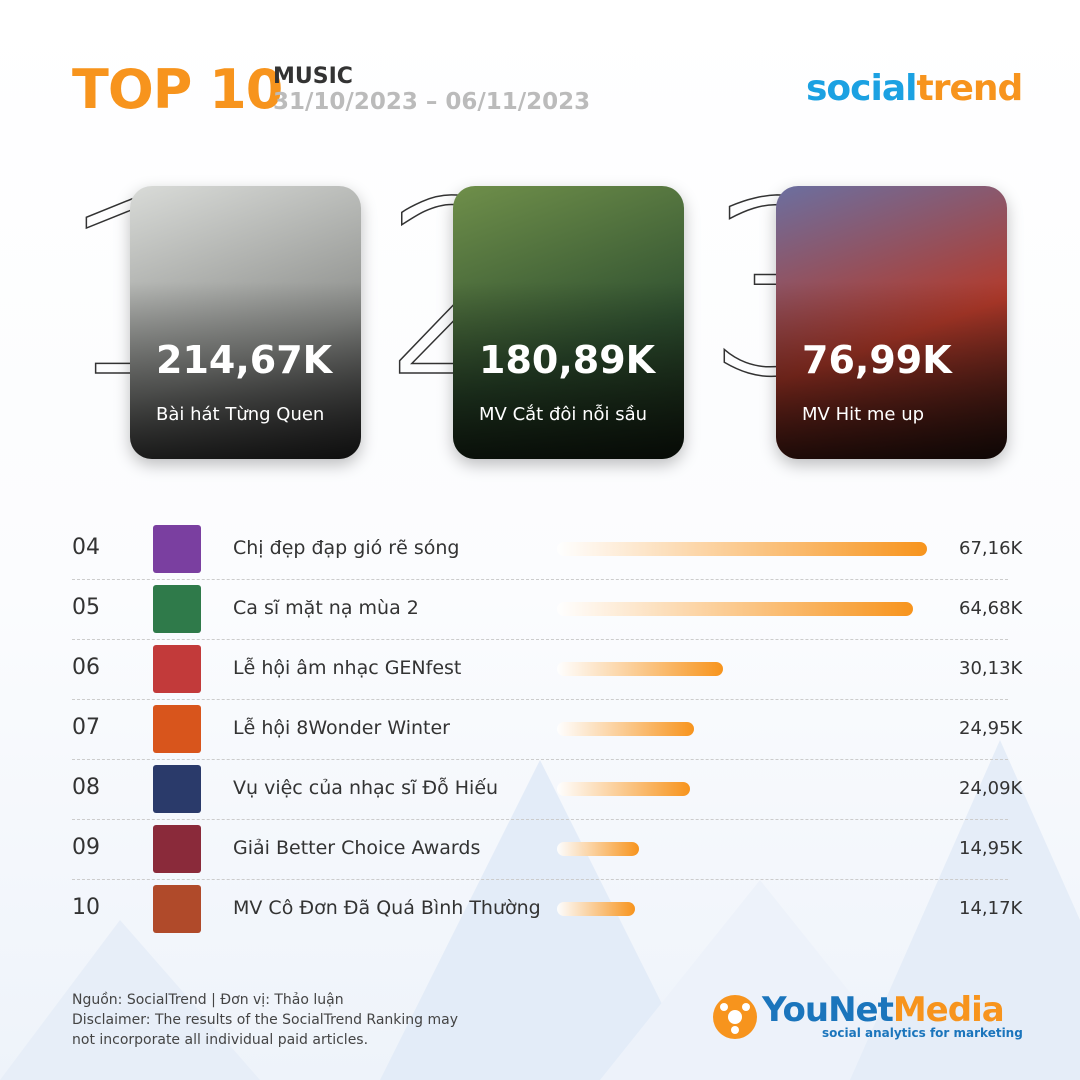 This screenshot has height=1080, width=1080. I want to click on rank: 10, so click(86, 907).